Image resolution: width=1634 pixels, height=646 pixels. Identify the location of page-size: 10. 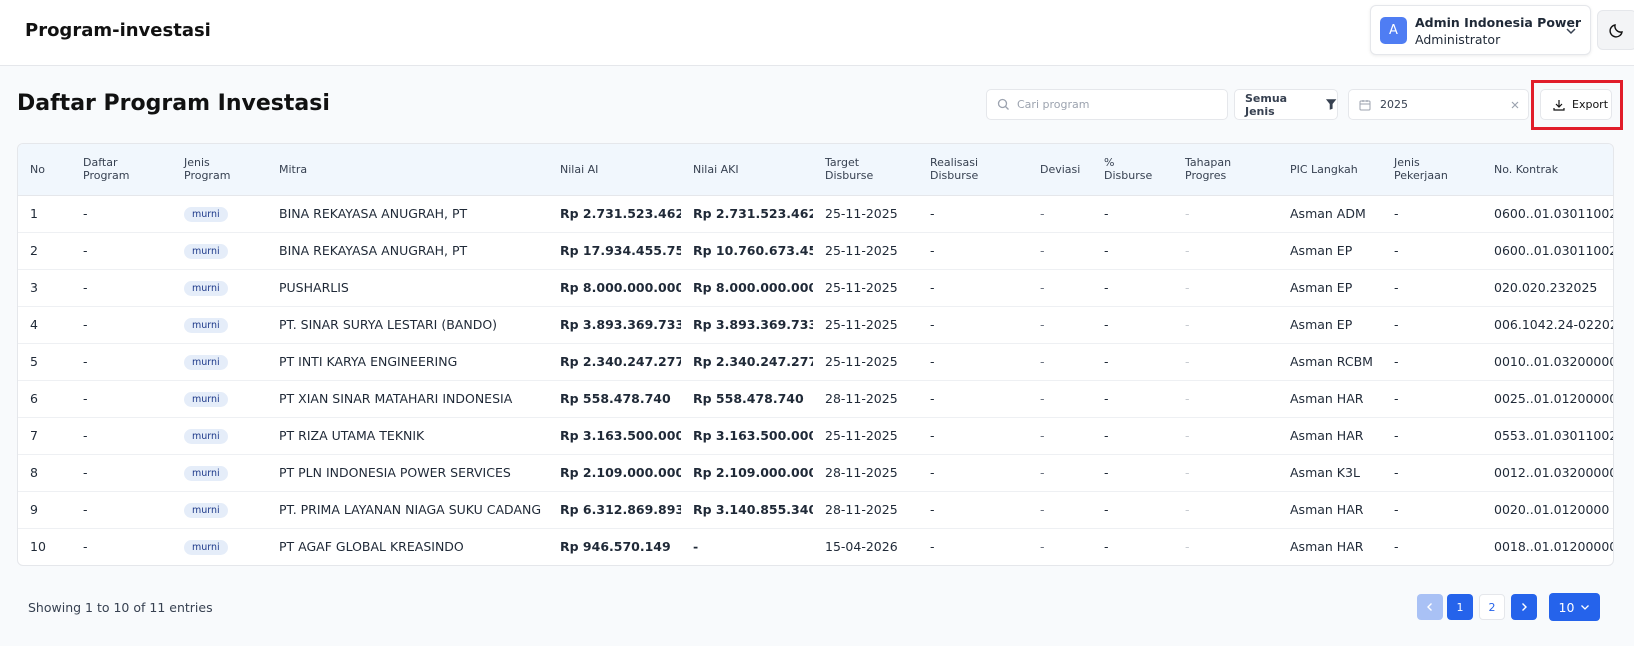
(1574, 607).